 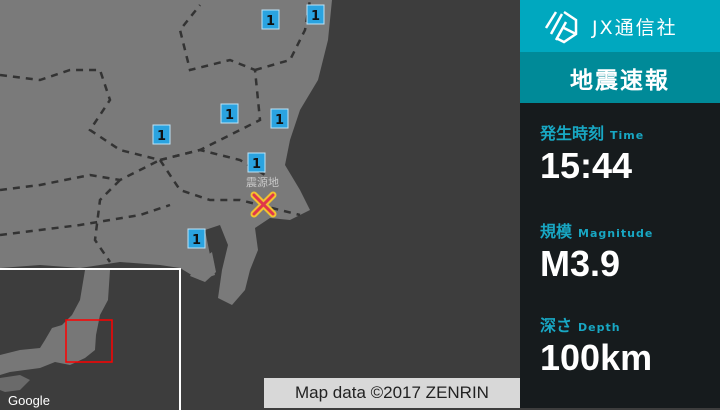 What do you see at coordinates (580, 263) in the screenshot?
I see `magnitude-value: M3.9` at bounding box center [580, 263].